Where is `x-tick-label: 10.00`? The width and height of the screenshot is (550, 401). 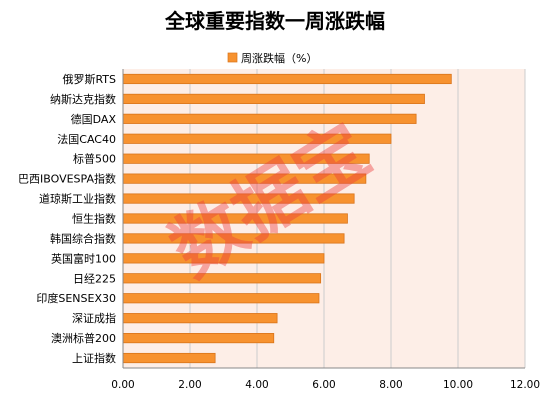
x-tick-label: 10.00 is located at coordinates (458, 385).